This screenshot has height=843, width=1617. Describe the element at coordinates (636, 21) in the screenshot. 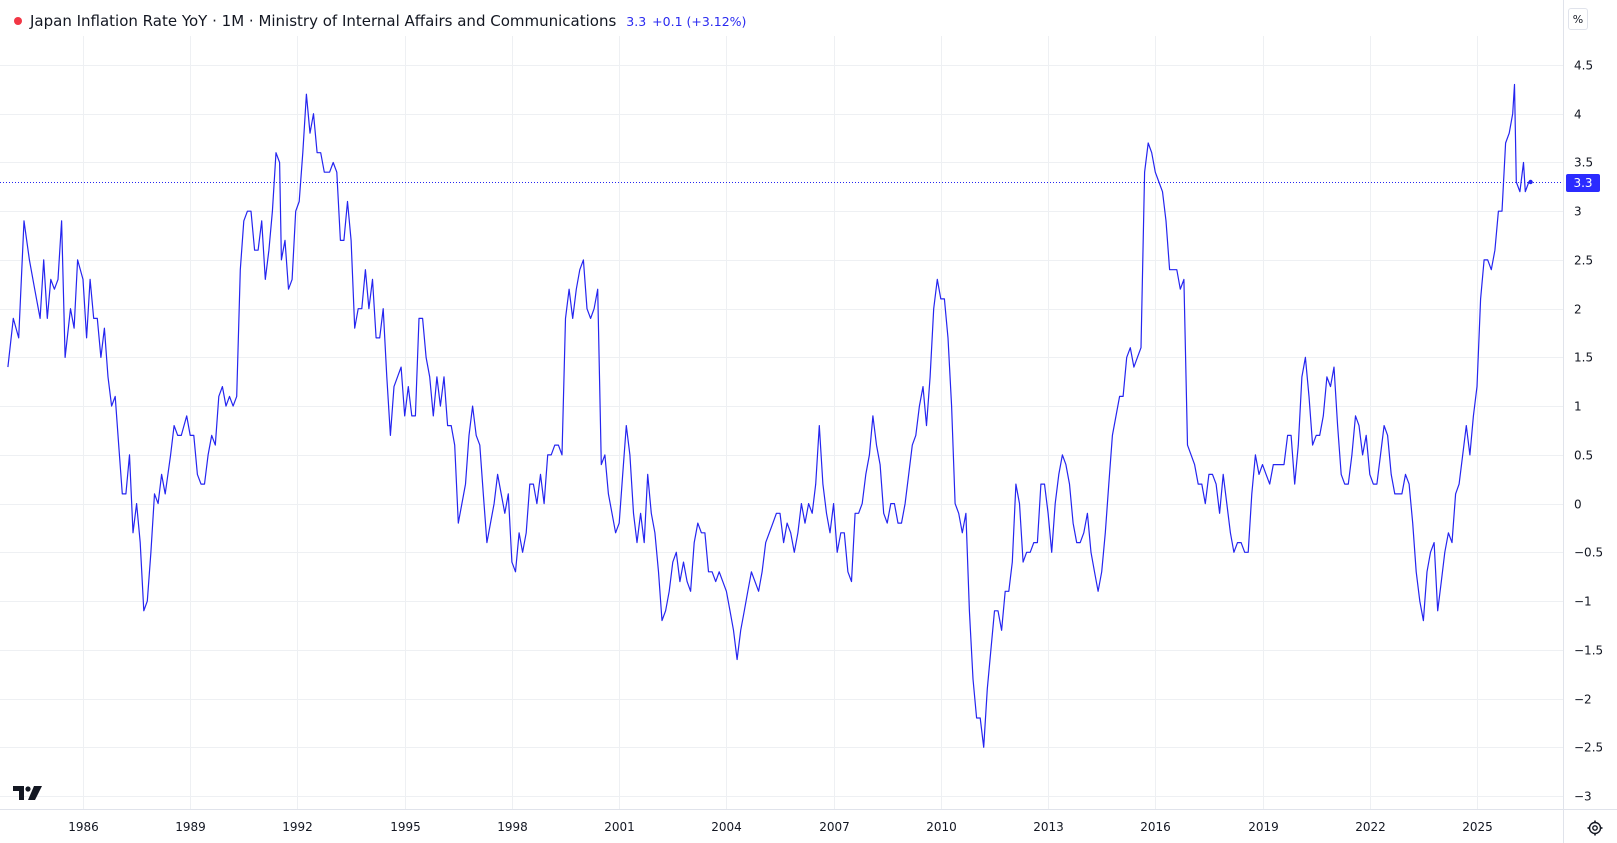

I see `legend-value: 3.3` at that location.